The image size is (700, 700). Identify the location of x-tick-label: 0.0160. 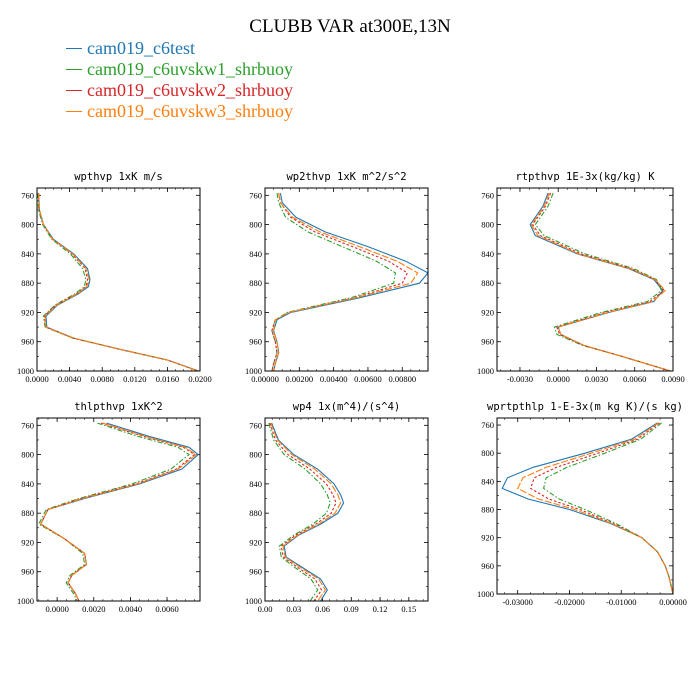
(167, 379).